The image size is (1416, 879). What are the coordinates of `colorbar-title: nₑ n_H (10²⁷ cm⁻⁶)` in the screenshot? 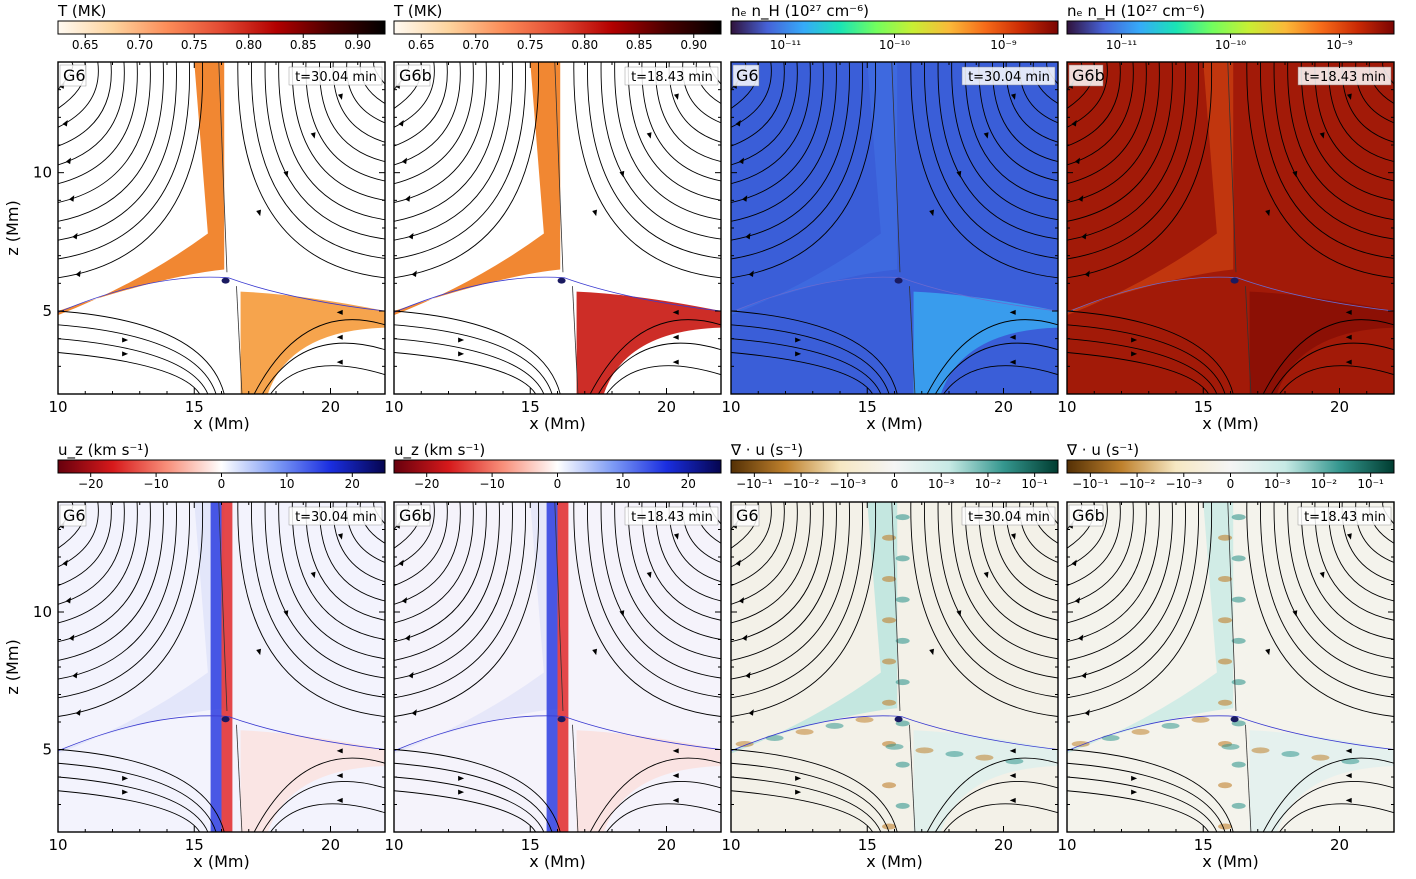 It's located at (1136, 11).